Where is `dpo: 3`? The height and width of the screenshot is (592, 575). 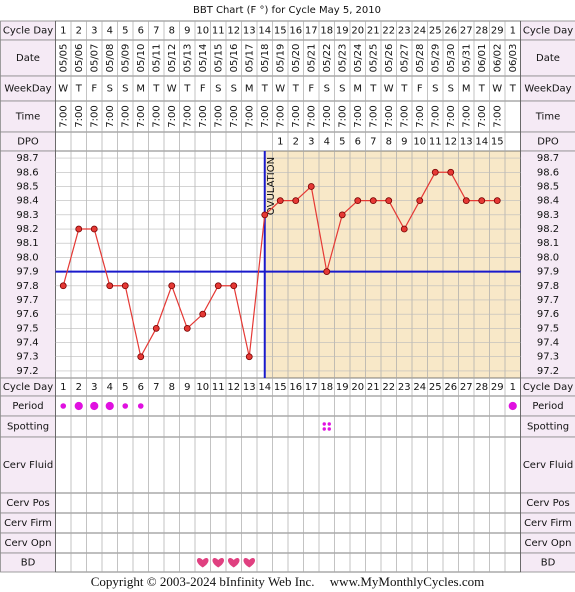 dpo: 3 is located at coordinates (311, 142).